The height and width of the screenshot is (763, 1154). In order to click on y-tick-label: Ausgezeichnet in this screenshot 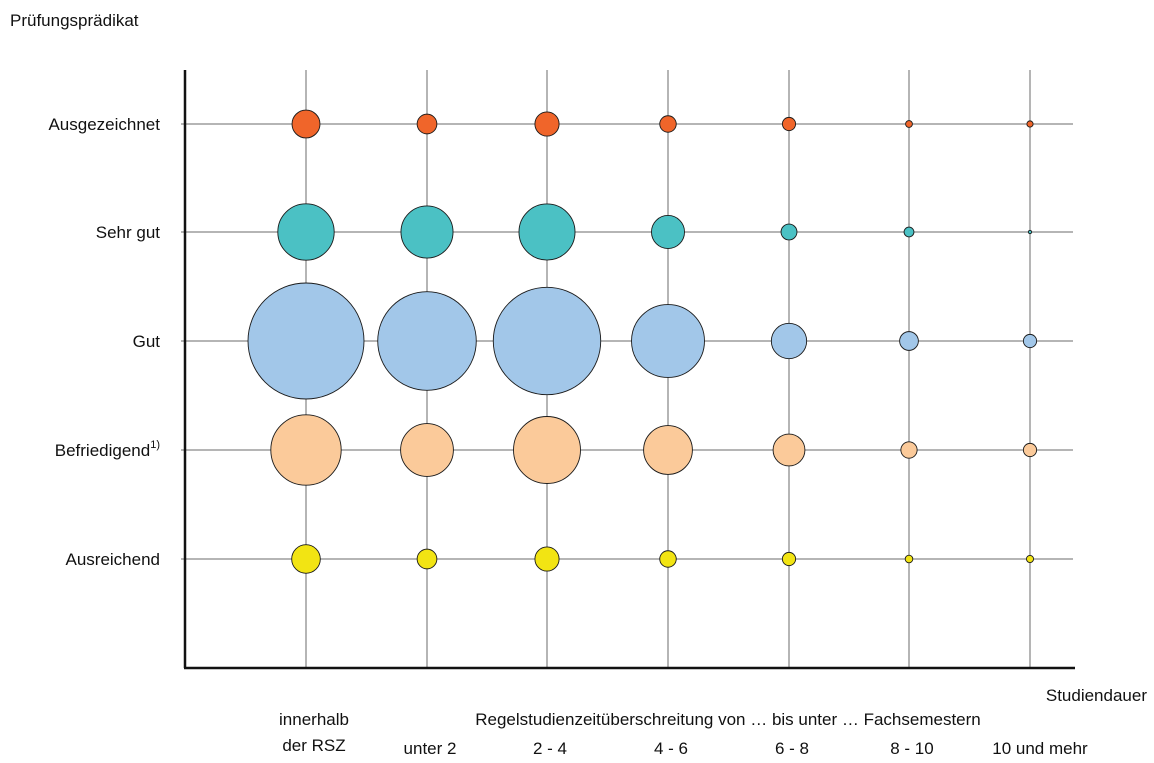, I will do `click(104, 124)`.